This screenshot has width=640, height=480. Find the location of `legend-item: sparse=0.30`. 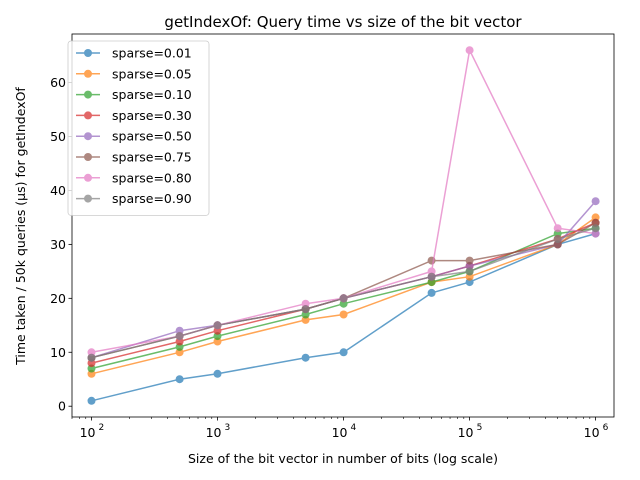

legend-item: sparse=0.30 is located at coordinates (134, 115).